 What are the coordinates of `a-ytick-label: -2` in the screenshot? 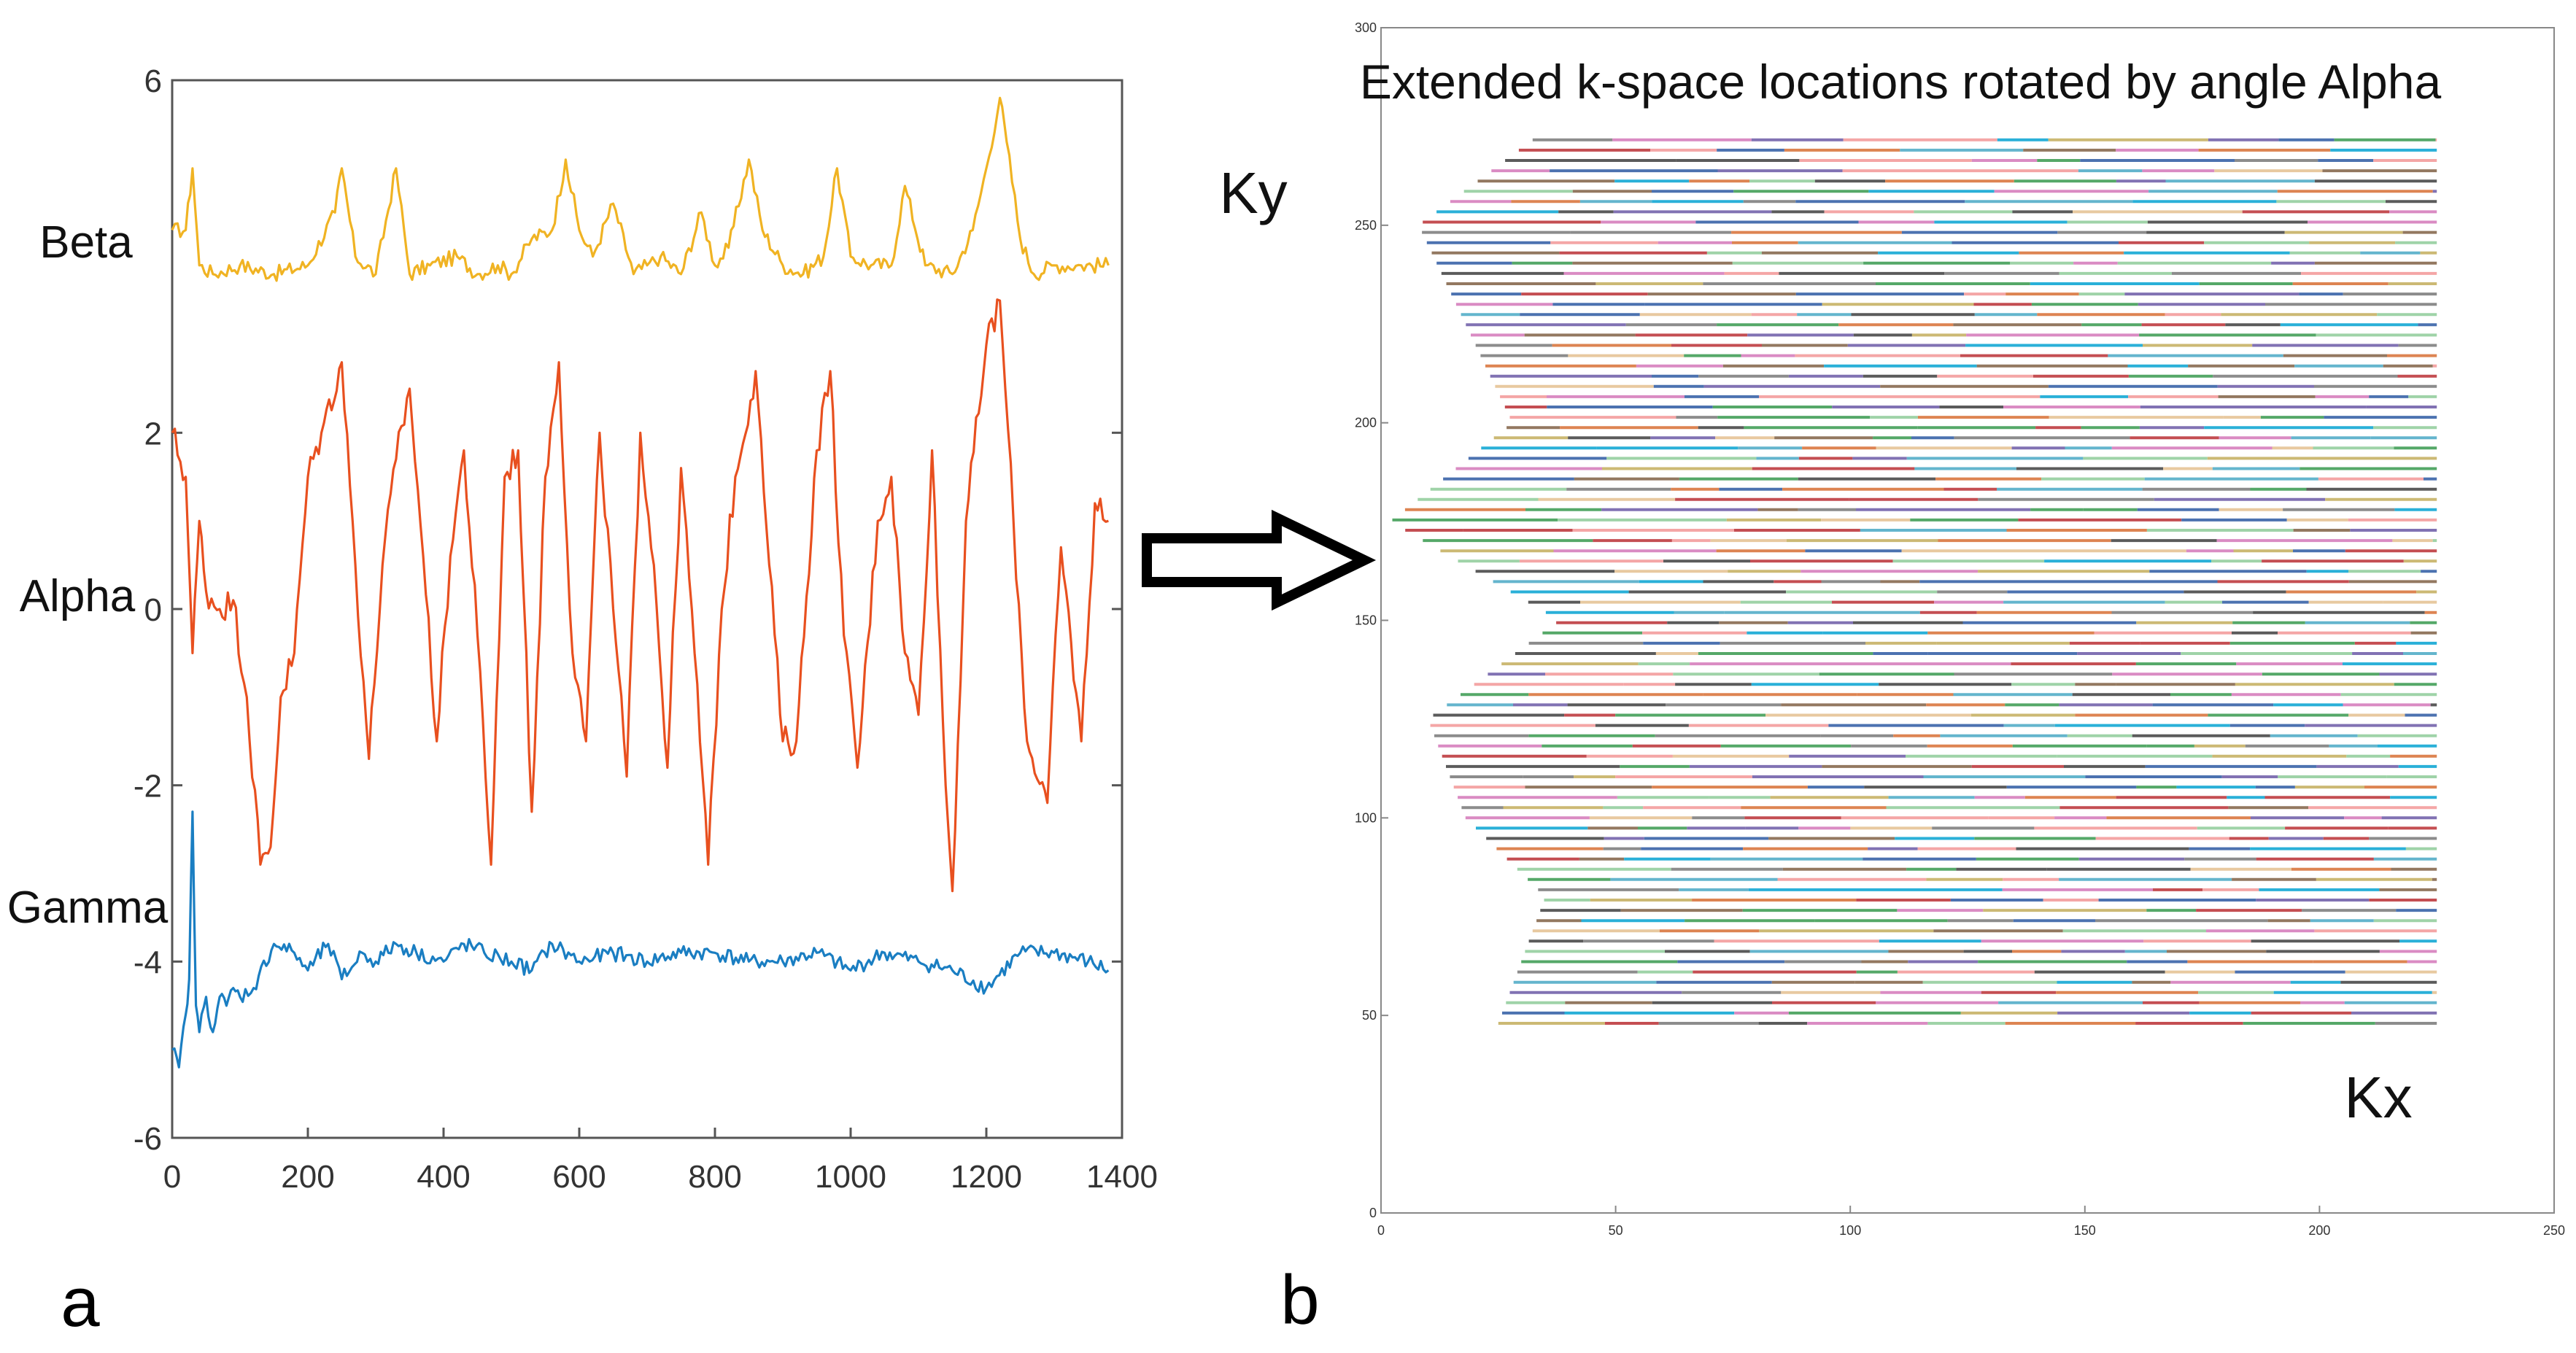 It's located at (148, 787).